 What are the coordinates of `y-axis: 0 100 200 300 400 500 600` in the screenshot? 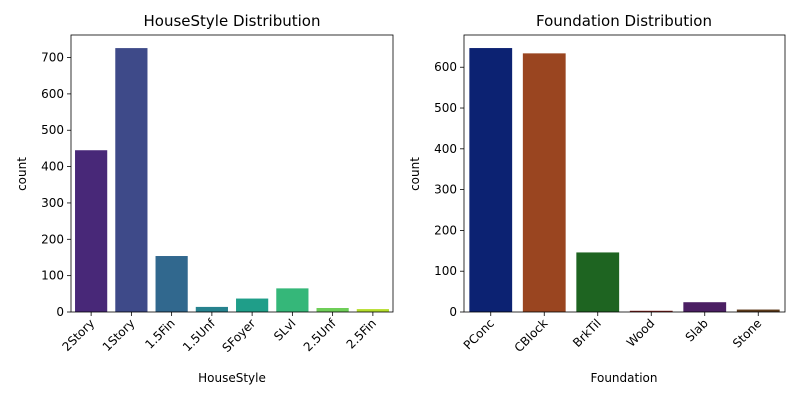 It's located at (449, 189).